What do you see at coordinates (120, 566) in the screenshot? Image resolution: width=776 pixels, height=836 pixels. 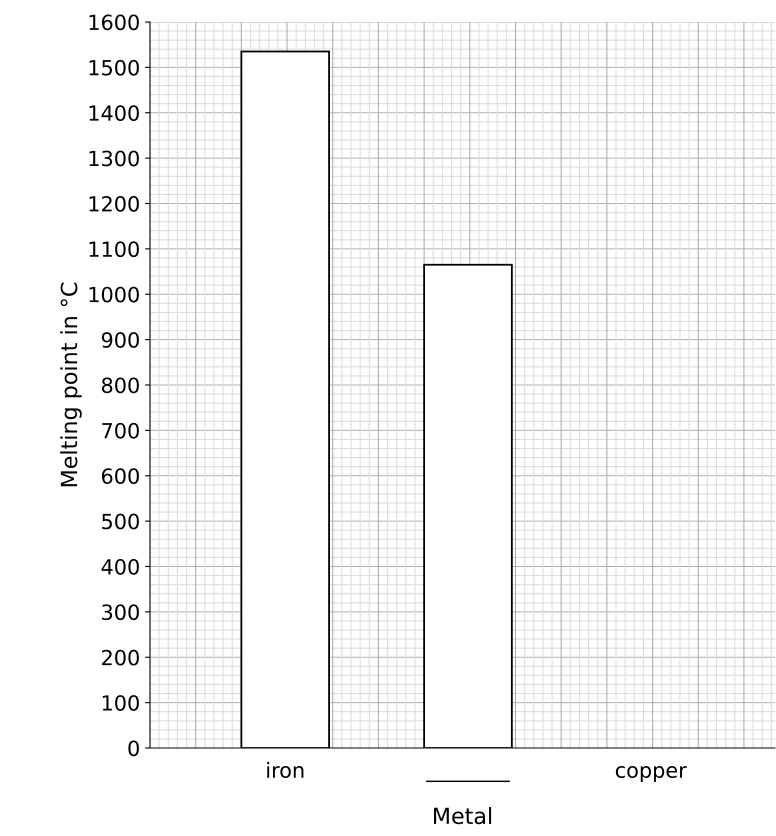 I see `y-tick-label: 400` at bounding box center [120, 566].